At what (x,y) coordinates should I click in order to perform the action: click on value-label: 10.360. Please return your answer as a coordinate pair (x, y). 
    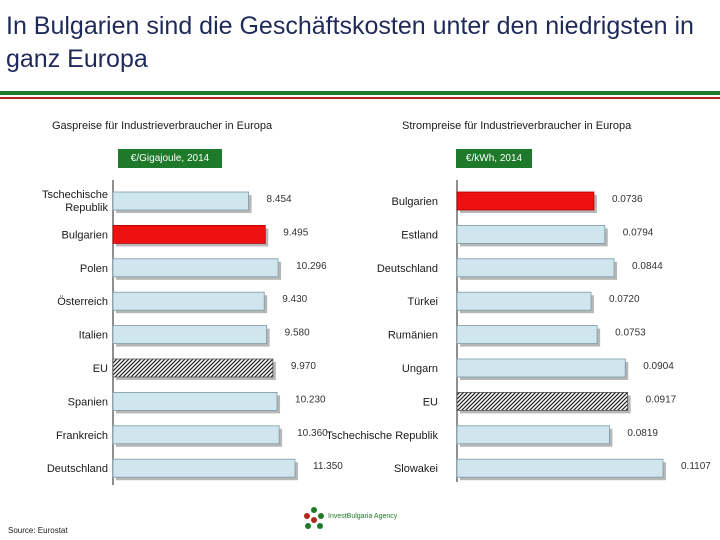
    Looking at the image, I should click on (312, 433).